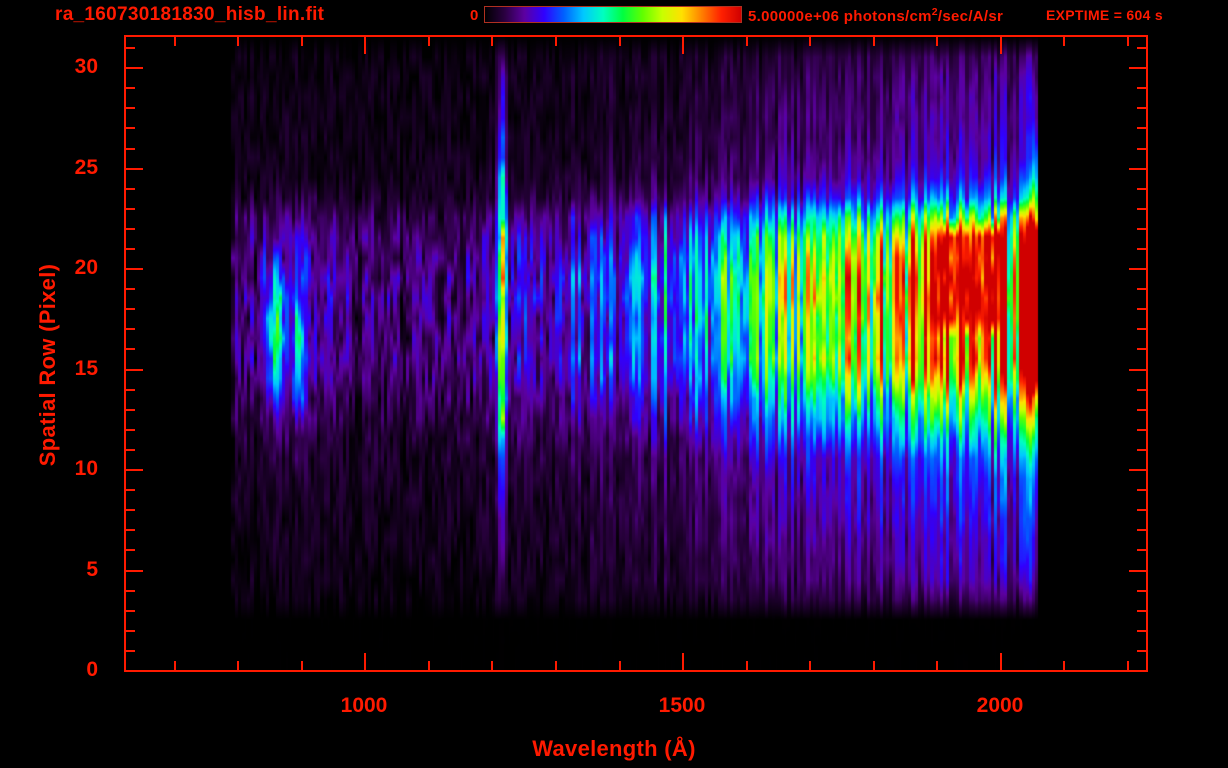 The width and height of the screenshot is (1228, 768). Describe the element at coordinates (92, 569) in the screenshot. I see `y-axis-tick-label: 5` at that location.